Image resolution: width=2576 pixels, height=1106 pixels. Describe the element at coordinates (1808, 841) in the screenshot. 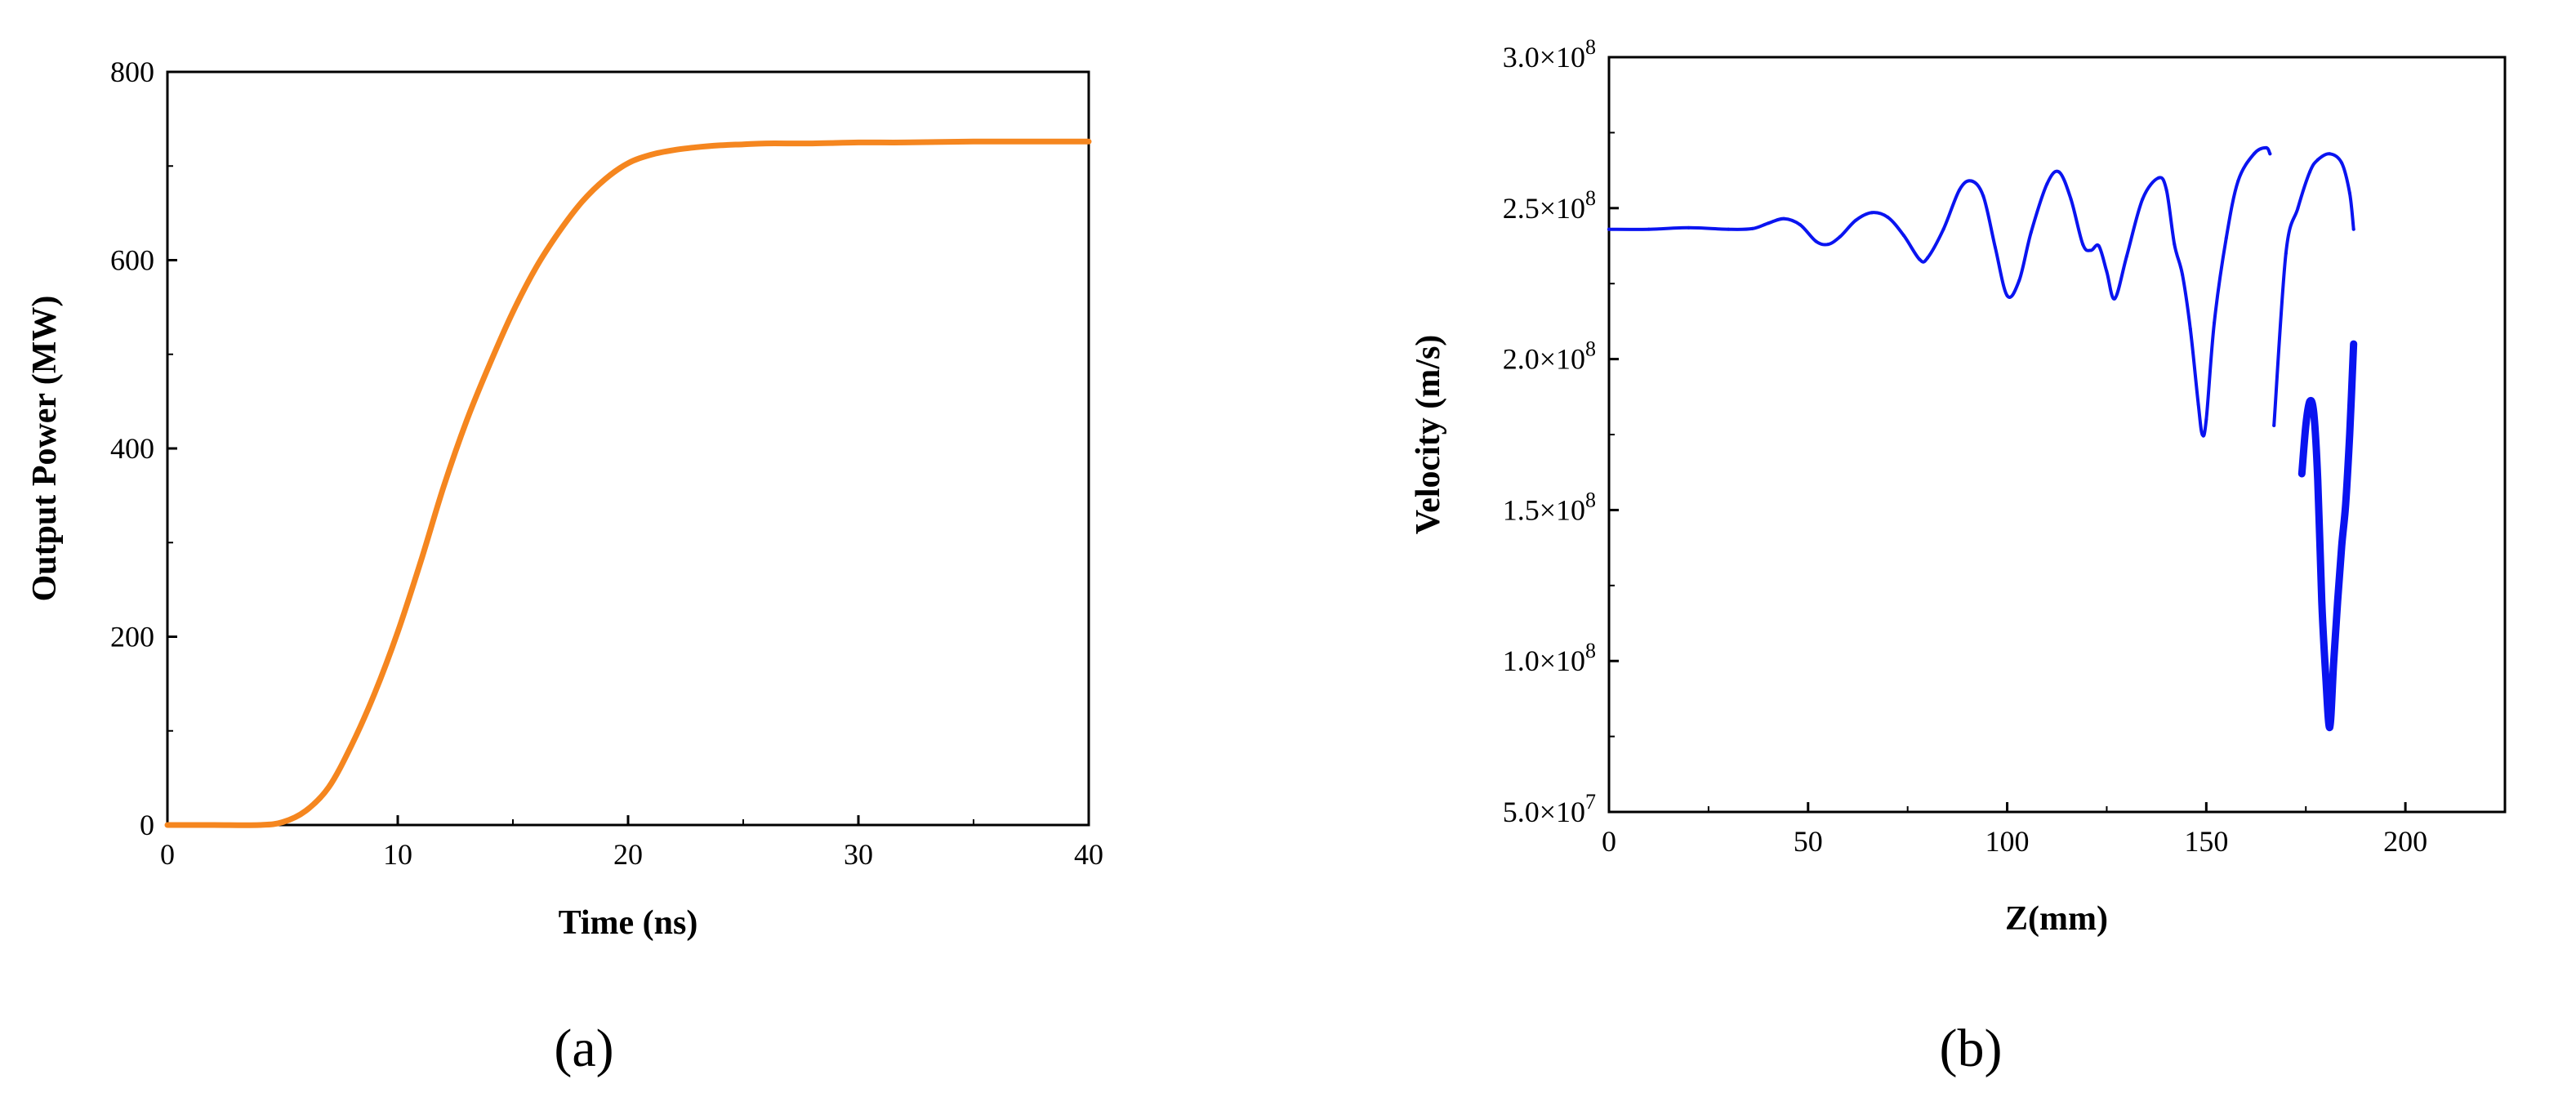

I see `chart-b-x-tick-label: 50` at that location.